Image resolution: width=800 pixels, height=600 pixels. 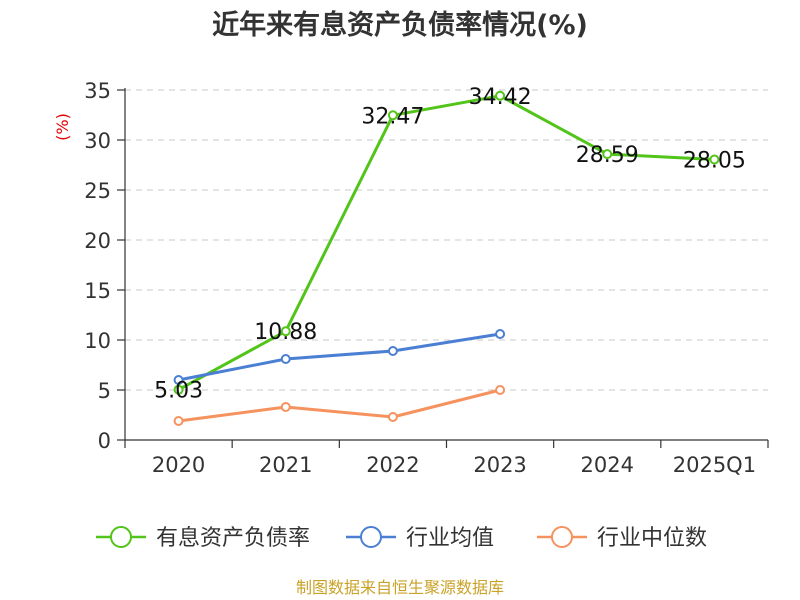 What do you see at coordinates (97, 91) in the screenshot?
I see `y-tick-label: 35` at bounding box center [97, 91].